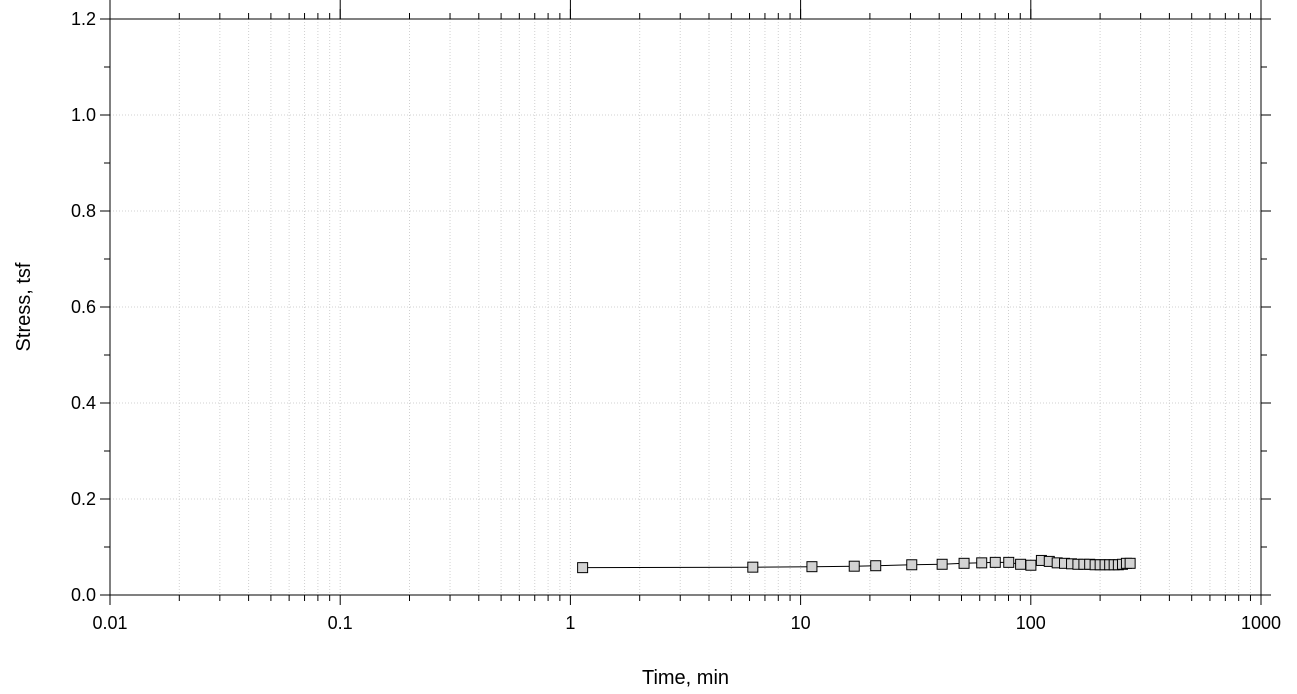 The height and width of the screenshot is (694, 1297). I want to click on y-axis-label: Stress, tsf, so click(24, 306).